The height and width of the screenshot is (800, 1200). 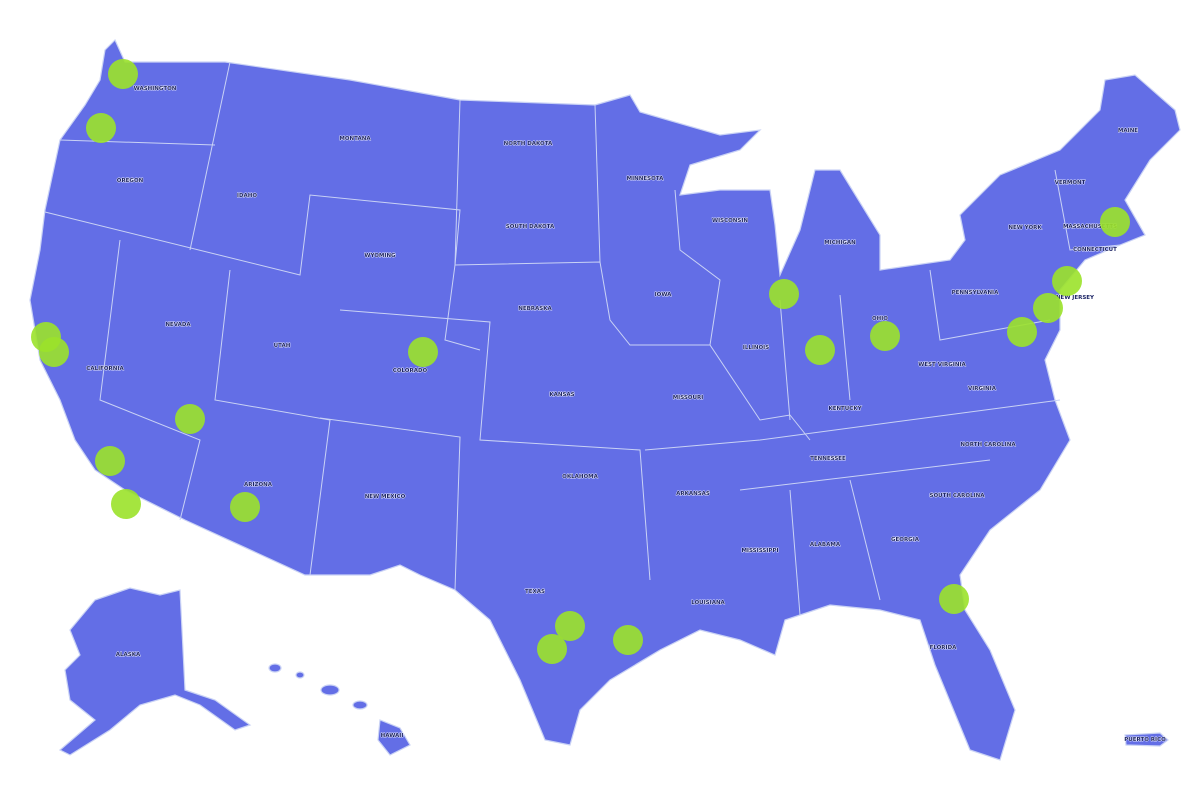 What do you see at coordinates (535, 309) in the screenshot?
I see `state-label: NEBRASKA` at bounding box center [535, 309].